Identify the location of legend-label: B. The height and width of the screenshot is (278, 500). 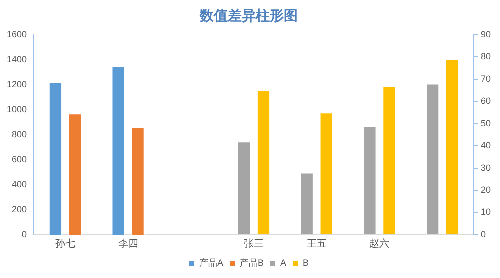
(306, 263).